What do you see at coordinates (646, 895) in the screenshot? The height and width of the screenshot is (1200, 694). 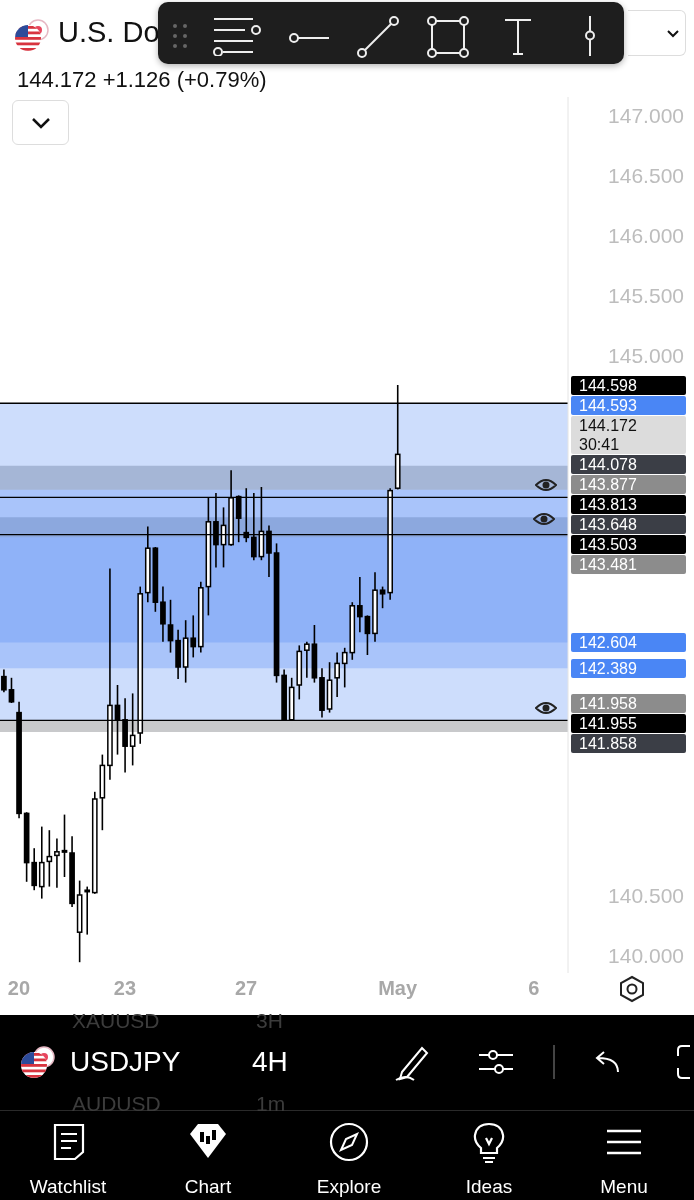 I see `y-tick-label: 140.500` at bounding box center [646, 895].